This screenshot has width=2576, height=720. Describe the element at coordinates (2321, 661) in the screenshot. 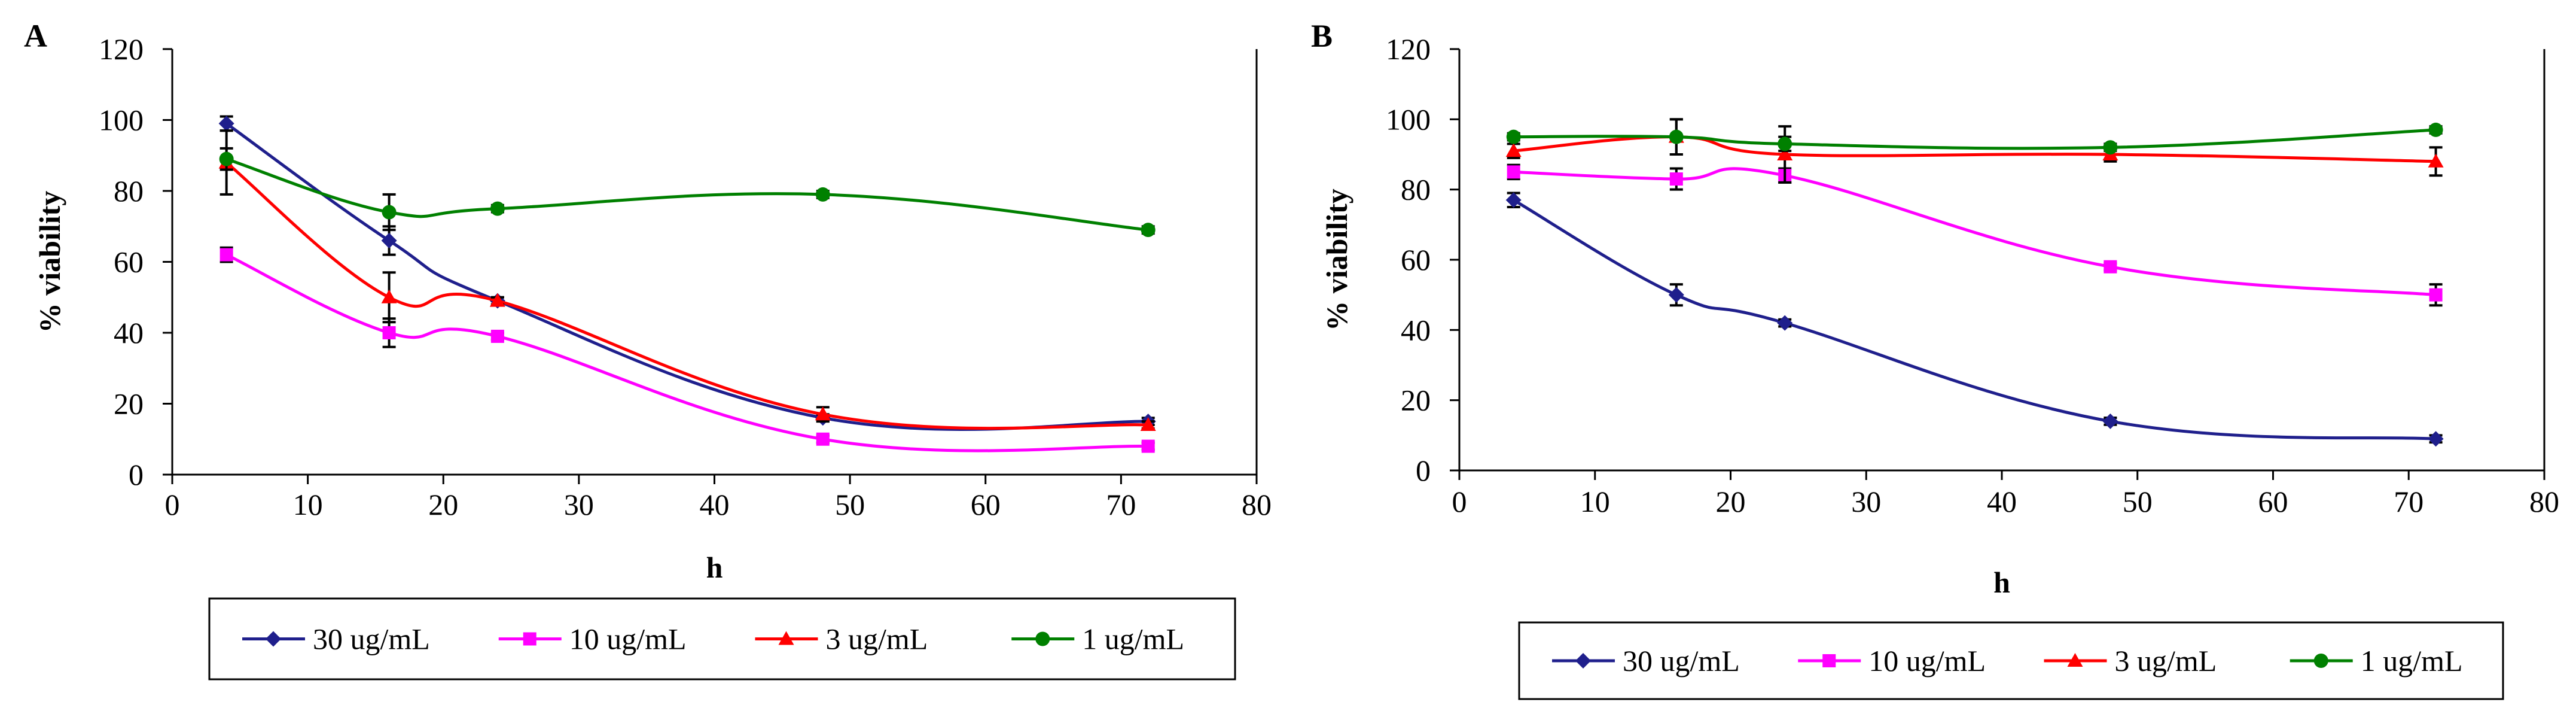

I see `legend-marker-1-ug-ml-b` at that location.